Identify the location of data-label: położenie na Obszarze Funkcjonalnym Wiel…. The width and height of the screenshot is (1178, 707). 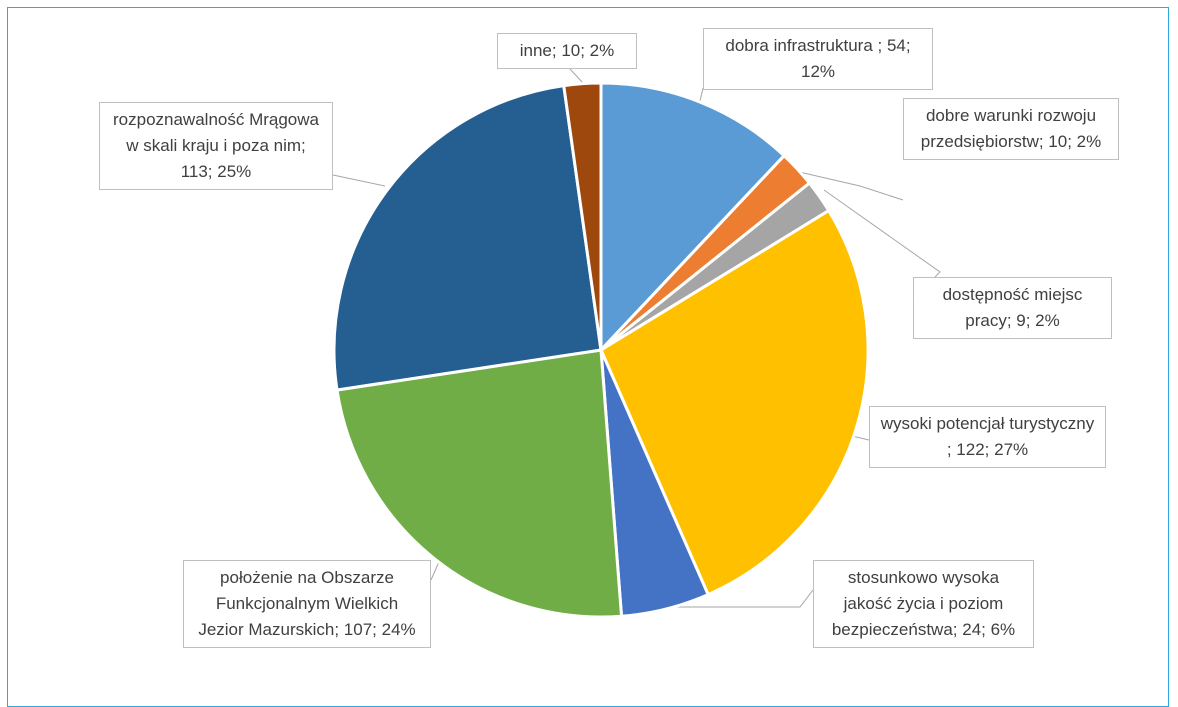
(307, 604).